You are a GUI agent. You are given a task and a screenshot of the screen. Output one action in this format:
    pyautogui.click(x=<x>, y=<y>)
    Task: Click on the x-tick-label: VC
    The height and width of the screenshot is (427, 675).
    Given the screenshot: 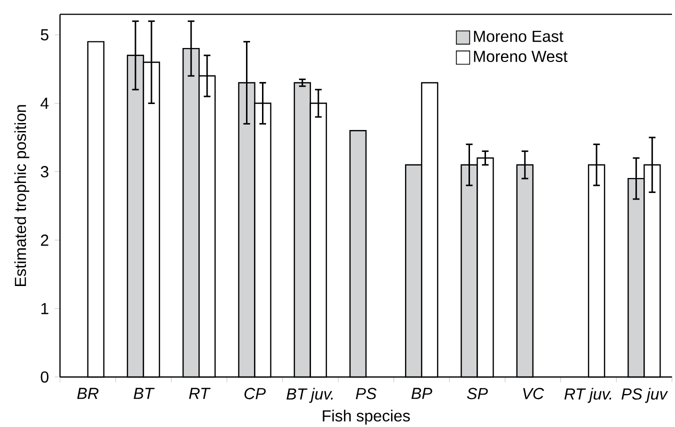 What is the action you would take?
    pyautogui.click(x=533, y=394)
    